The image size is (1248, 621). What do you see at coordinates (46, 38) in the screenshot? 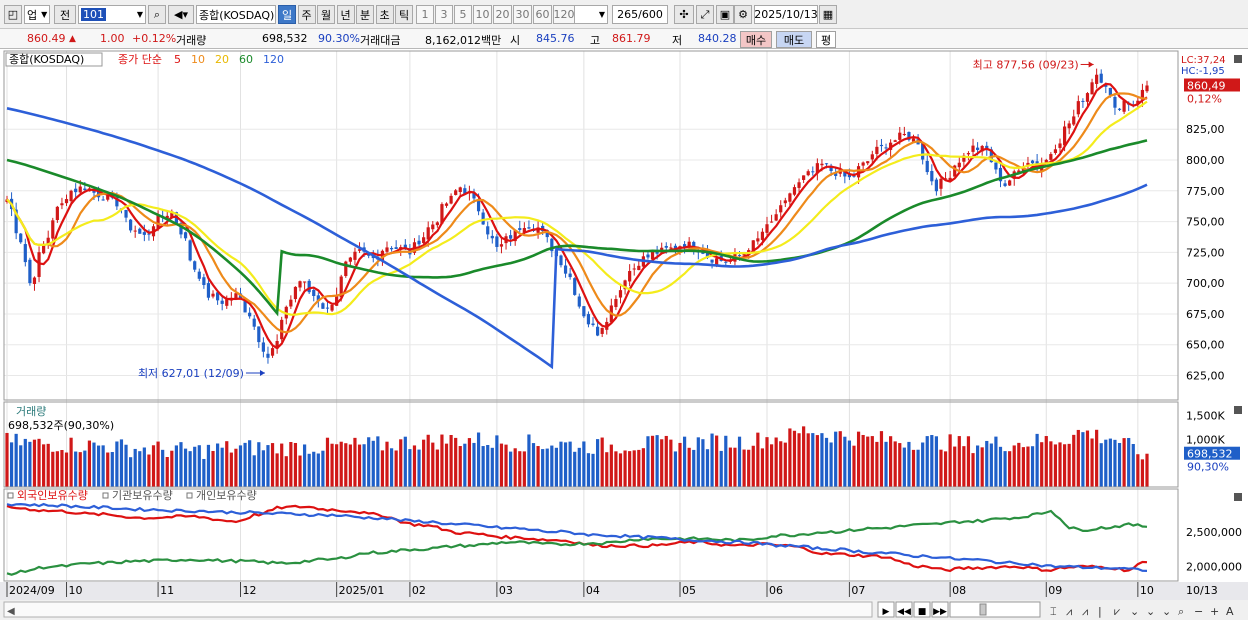
I see `price: 860.49` at bounding box center [46, 38].